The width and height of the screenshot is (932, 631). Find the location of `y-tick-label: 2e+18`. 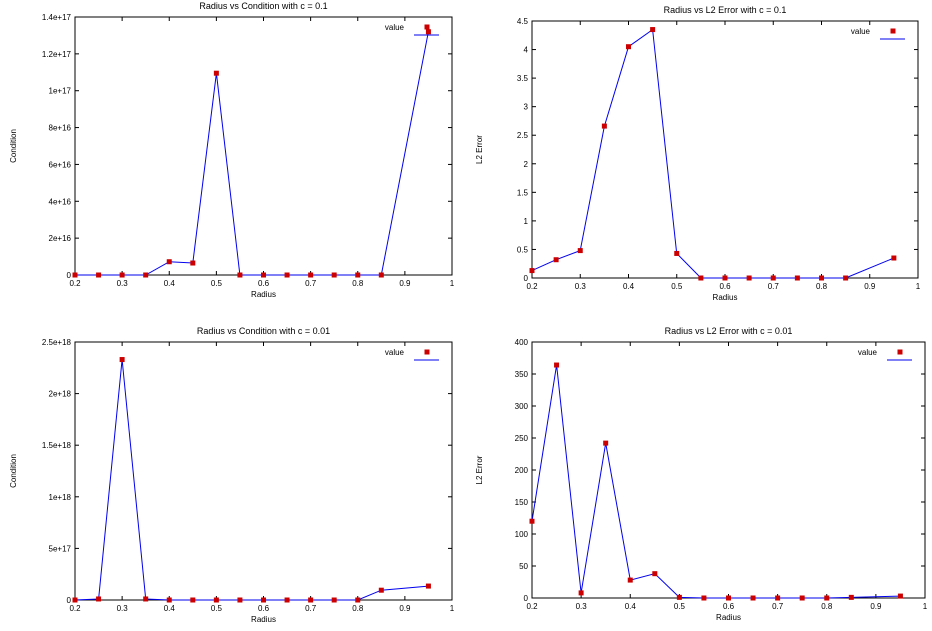

y-tick-label: 2e+18 is located at coordinates (60, 394).